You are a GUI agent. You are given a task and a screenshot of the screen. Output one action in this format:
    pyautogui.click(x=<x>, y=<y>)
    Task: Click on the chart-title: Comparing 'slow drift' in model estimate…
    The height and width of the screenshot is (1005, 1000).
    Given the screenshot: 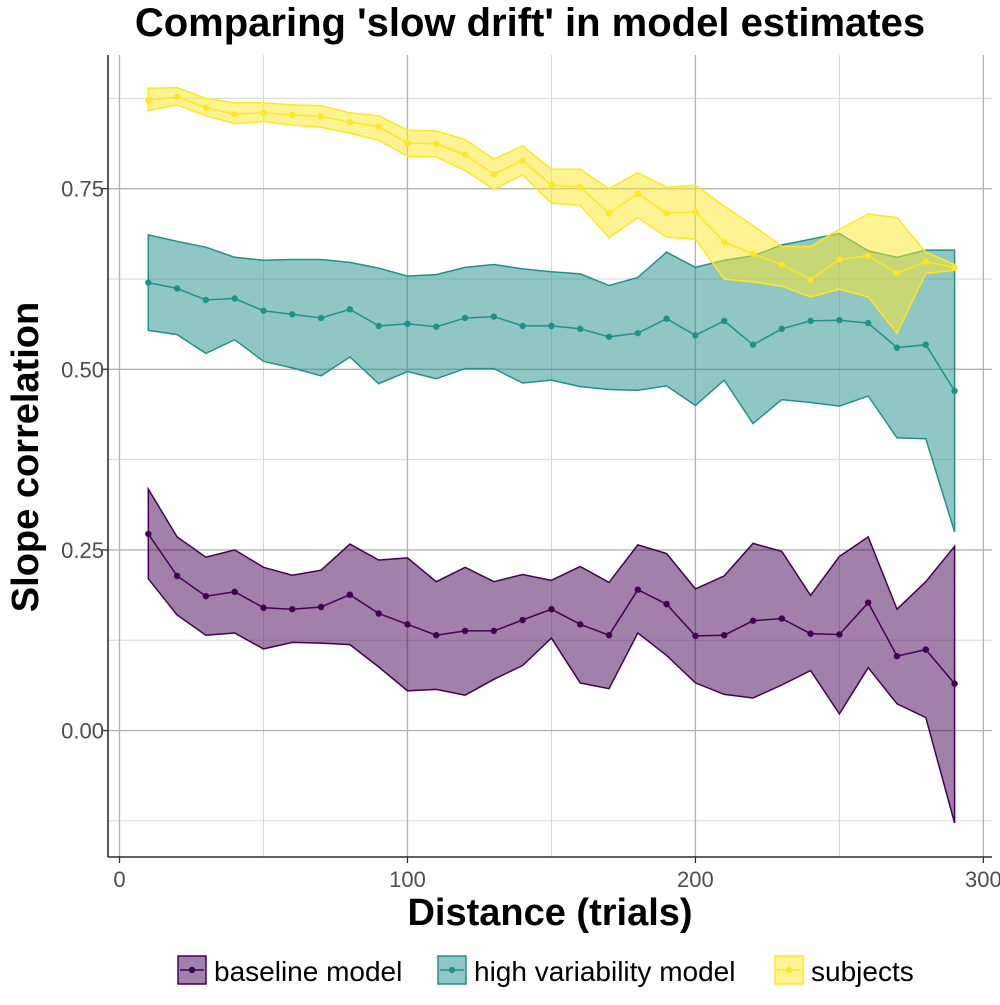 What is the action you would take?
    pyautogui.click(x=530, y=23)
    